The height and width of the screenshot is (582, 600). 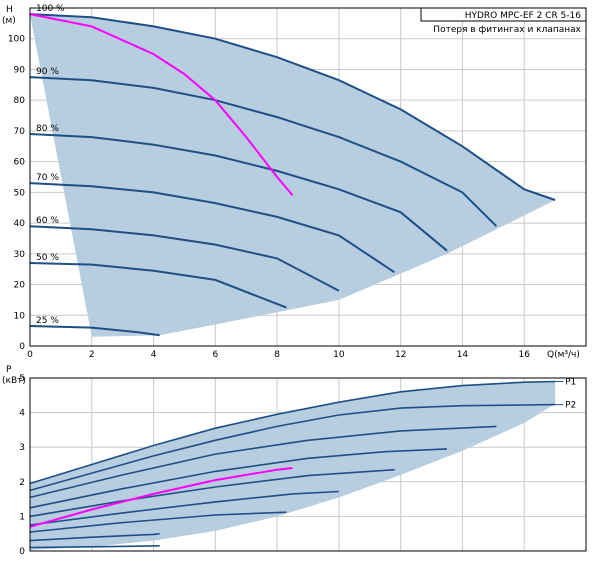 What do you see at coordinates (22, 483) in the screenshot?
I see `y-tick-label: 2` at bounding box center [22, 483].